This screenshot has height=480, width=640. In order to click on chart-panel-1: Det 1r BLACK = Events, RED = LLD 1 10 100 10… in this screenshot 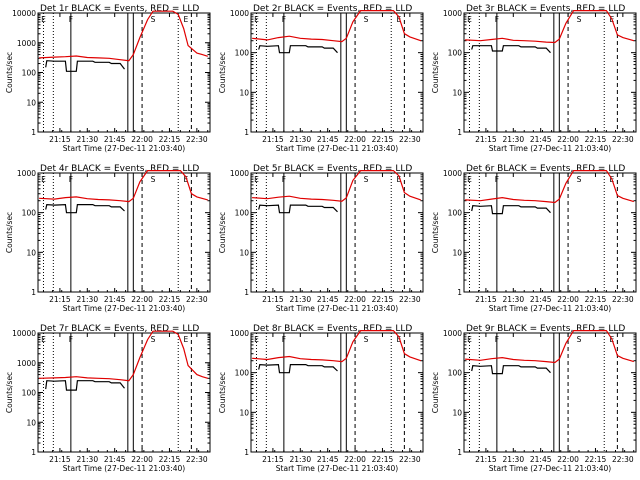, I will do `click(108, 78)`.